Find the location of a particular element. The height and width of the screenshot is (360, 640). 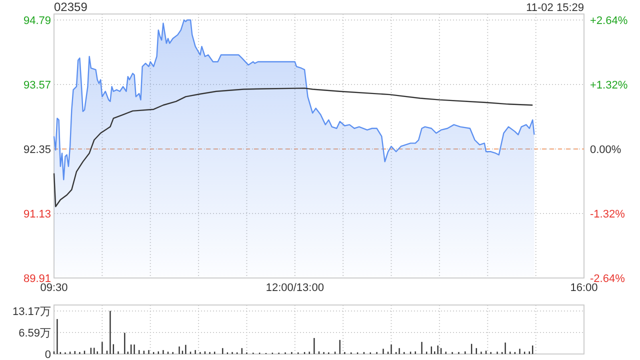

y-tick-label: 89.91 is located at coordinates (37, 279).